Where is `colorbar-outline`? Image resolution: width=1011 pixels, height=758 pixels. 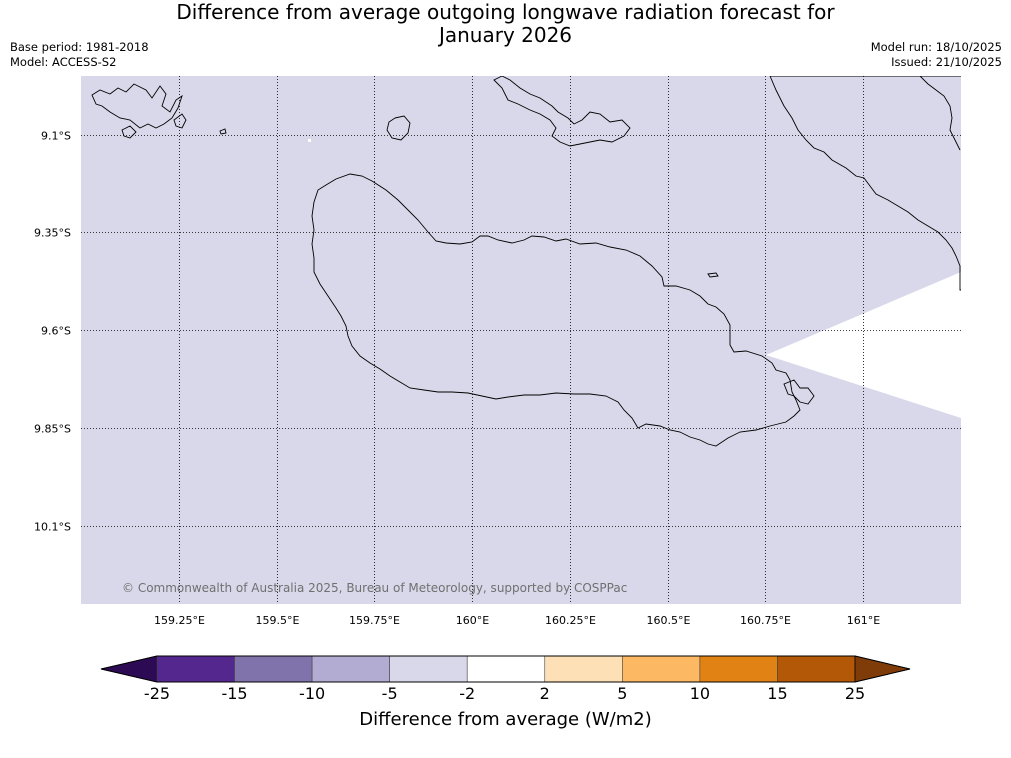
colorbar-outline is located at coordinates (505, 669).